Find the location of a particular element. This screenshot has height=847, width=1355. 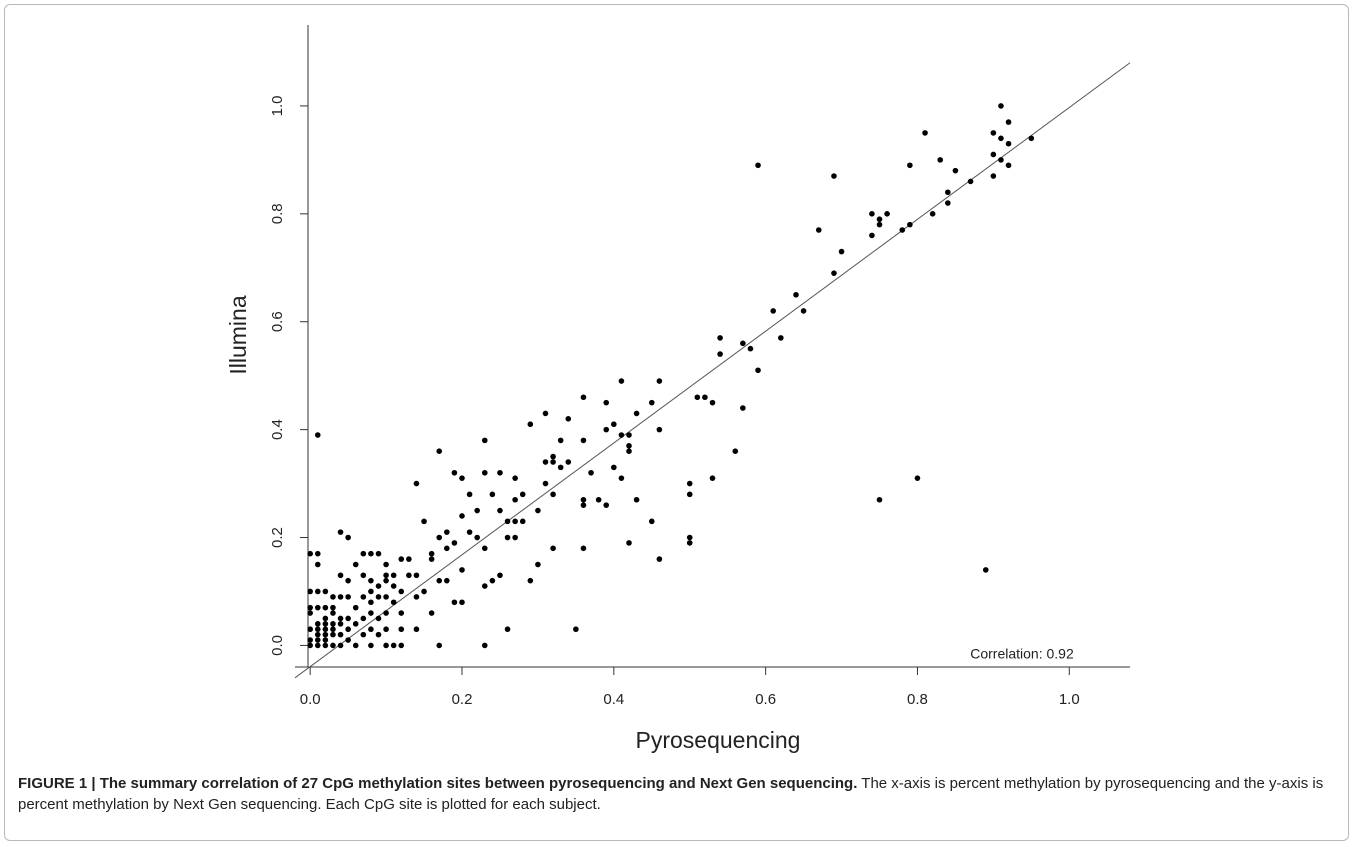

x-tick-label: 0.2 is located at coordinates (462, 699).